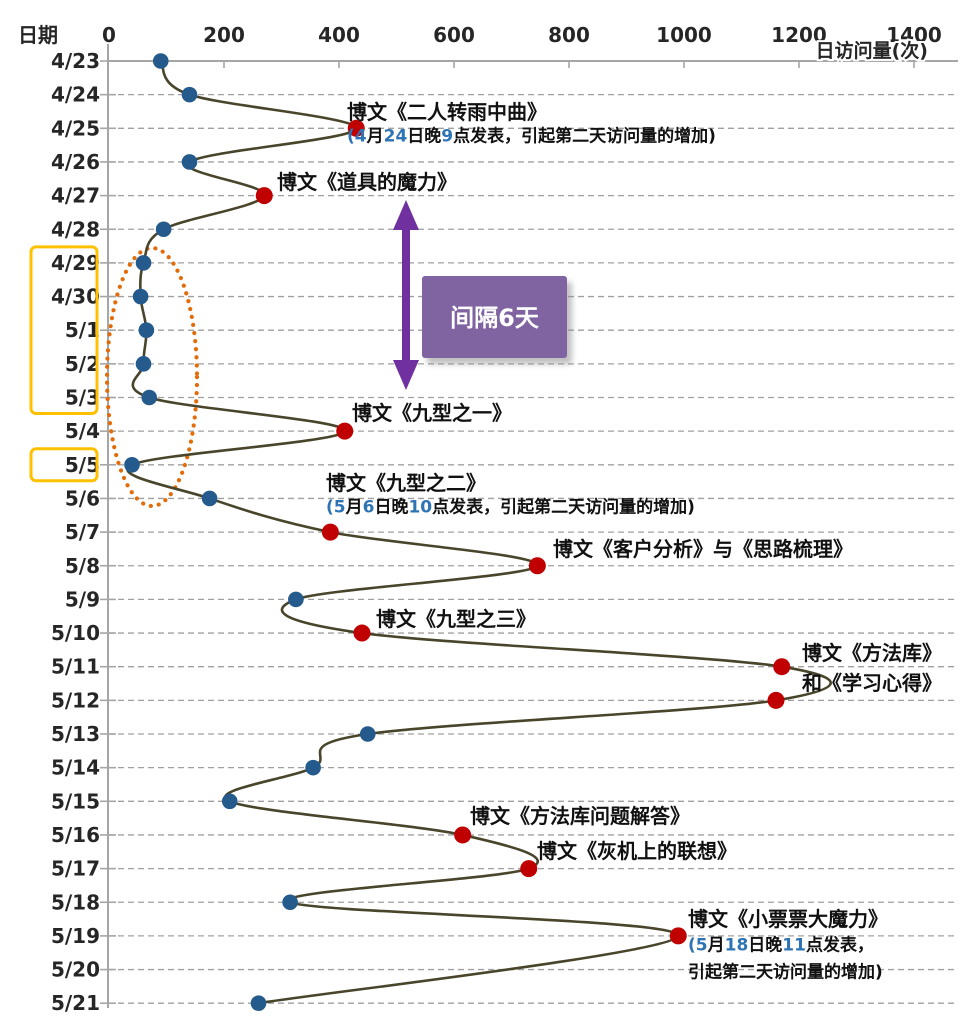 This screenshot has height=1027, width=976. I want to click on value-tick-label: 600, so click(454, 35).